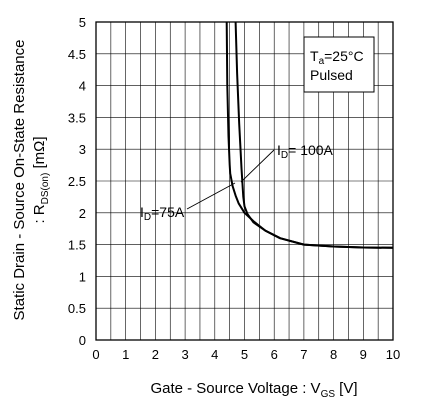  I want to click on y-axis-label-line2: : RDS(on) [mΩ], so click(41, 179).